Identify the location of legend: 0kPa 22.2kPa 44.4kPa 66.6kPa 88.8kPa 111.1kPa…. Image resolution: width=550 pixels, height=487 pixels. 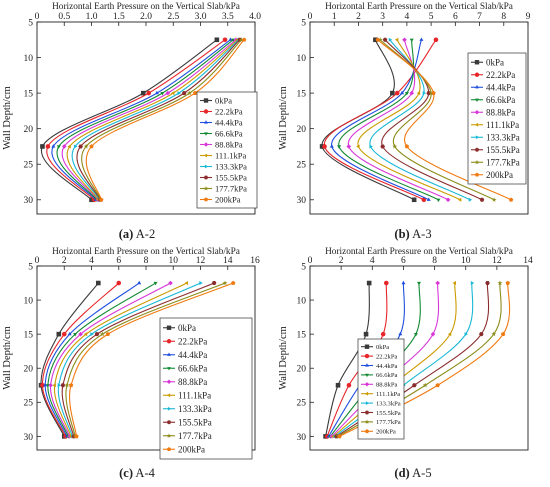
(381, 389).